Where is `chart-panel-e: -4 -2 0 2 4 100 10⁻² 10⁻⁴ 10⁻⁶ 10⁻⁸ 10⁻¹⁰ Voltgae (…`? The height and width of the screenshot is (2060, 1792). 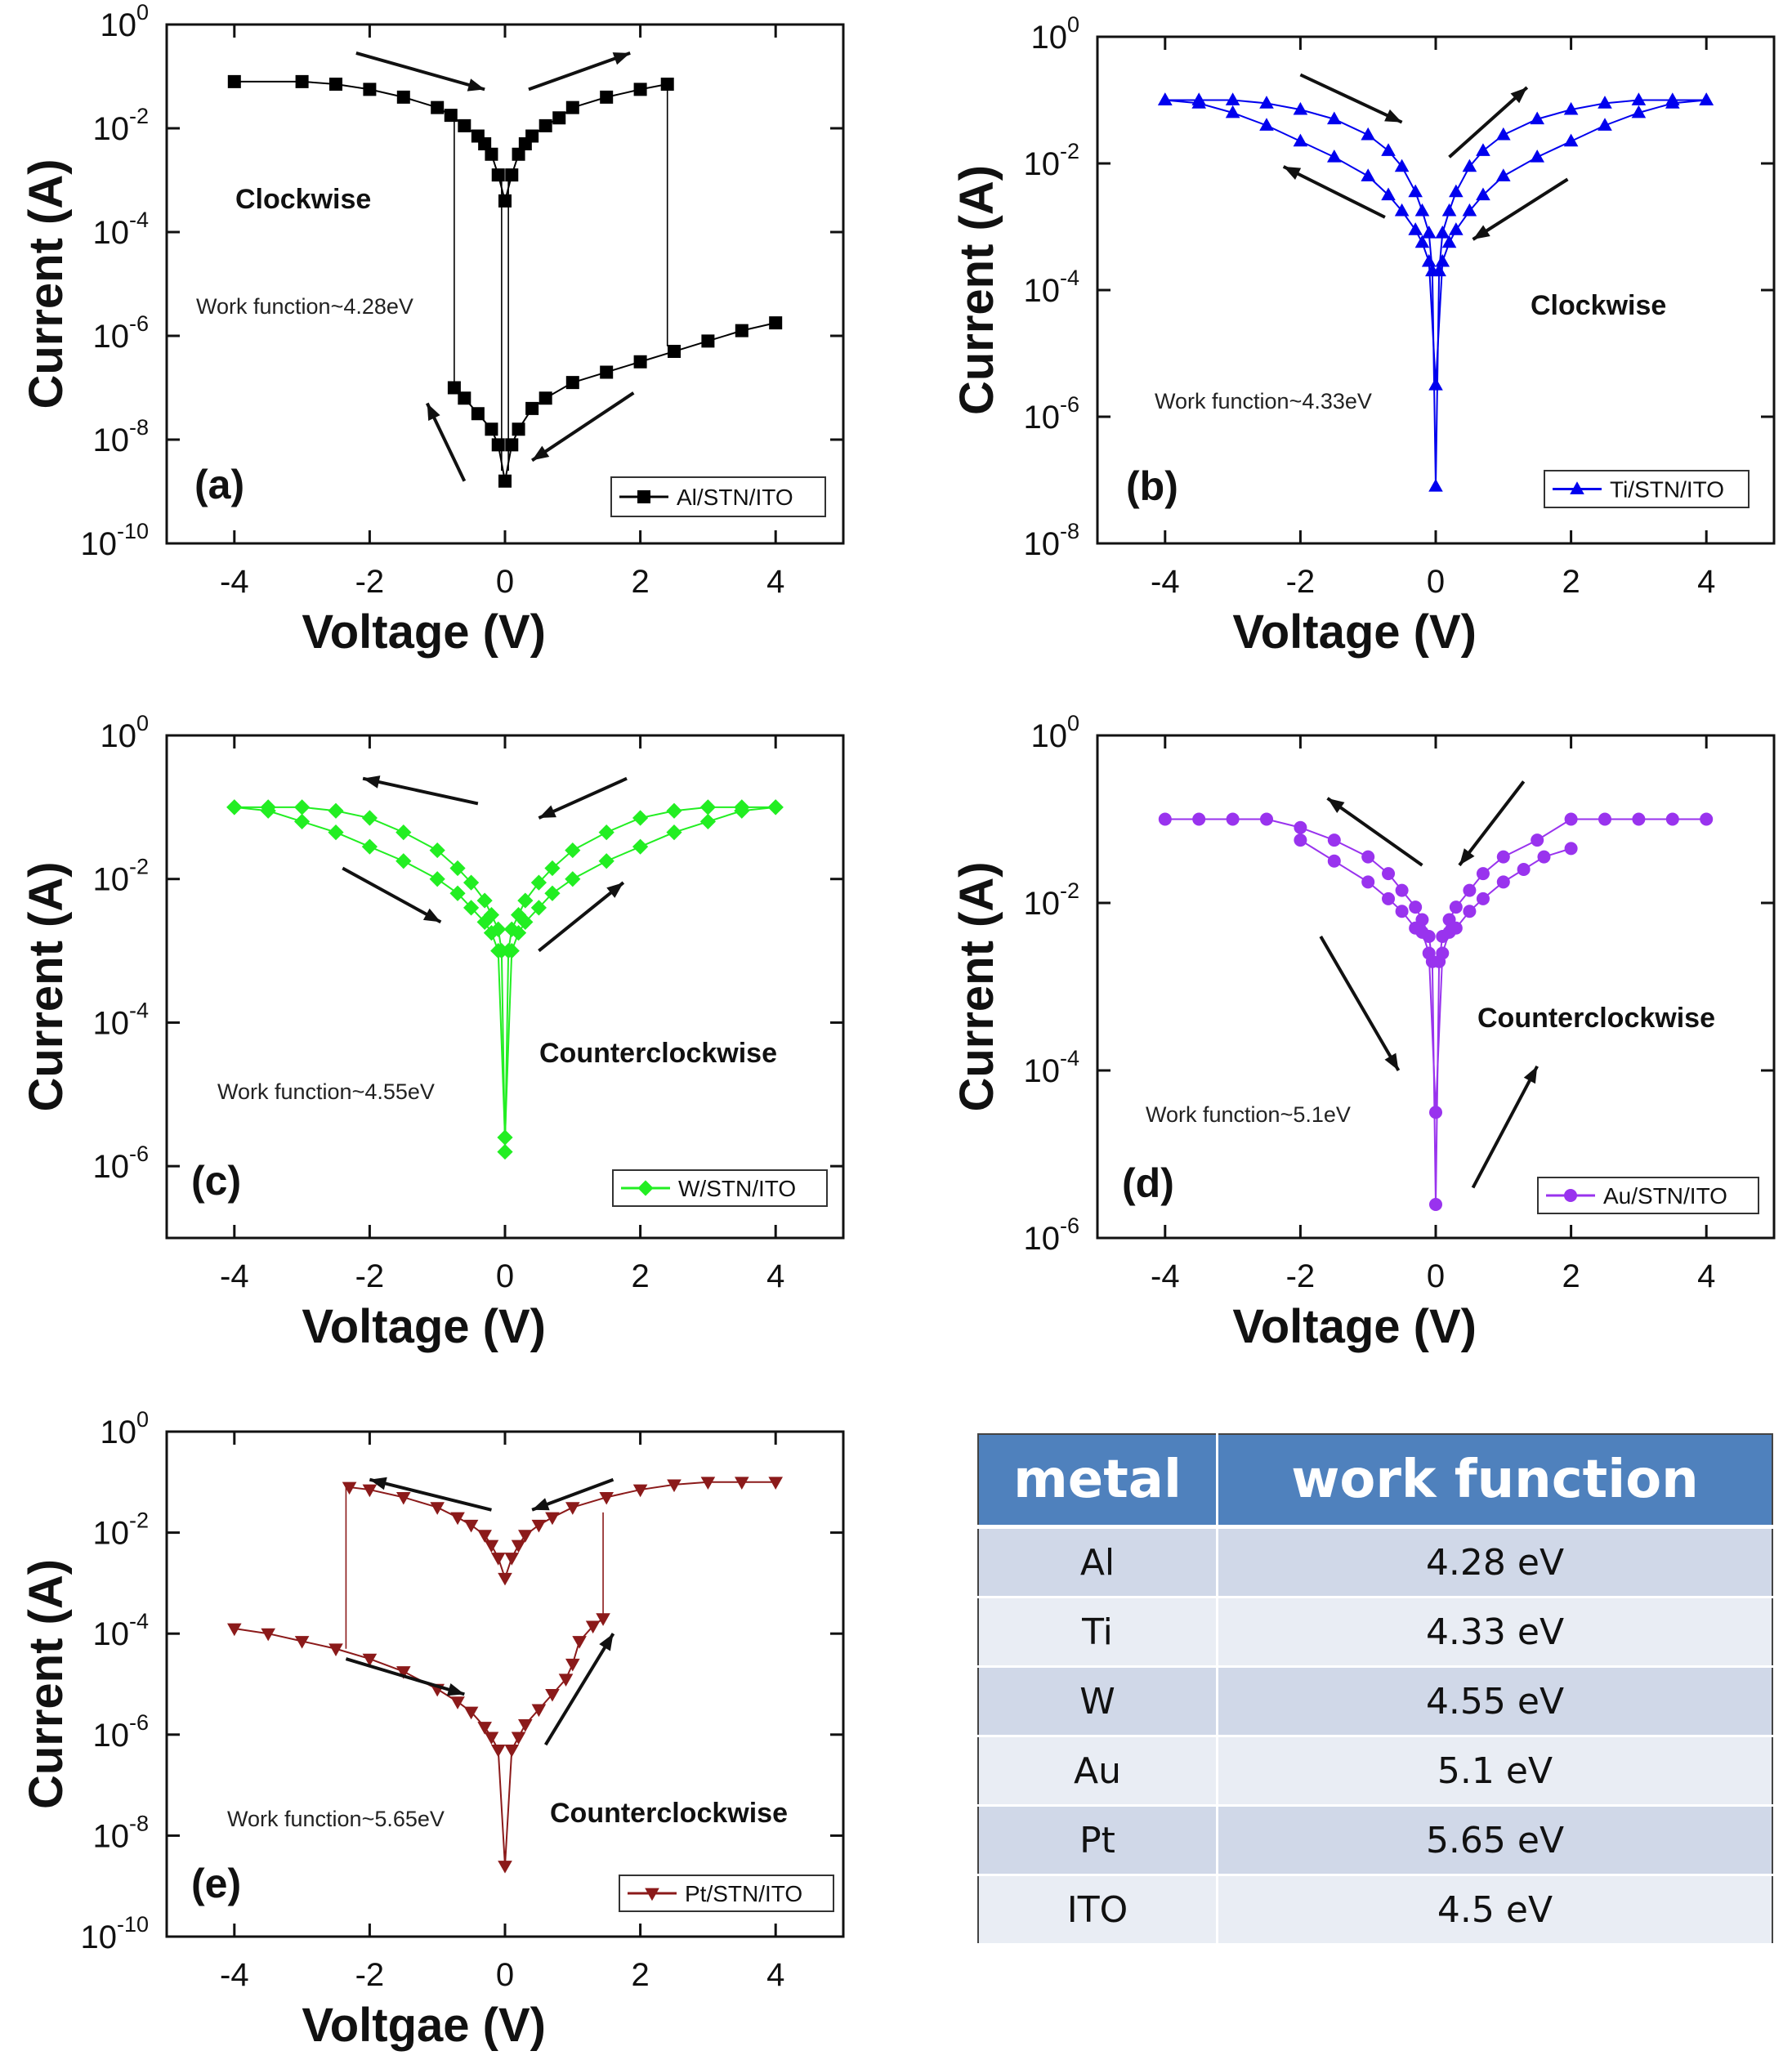
chart-panel-e: -4 -2 0 2 4 100 10⁻² 10⁻⁴ 10⁻⁶ 10⁻⁸ 10⁻¹⁰ Voltgae (… is located at coordinates (432, 1729).